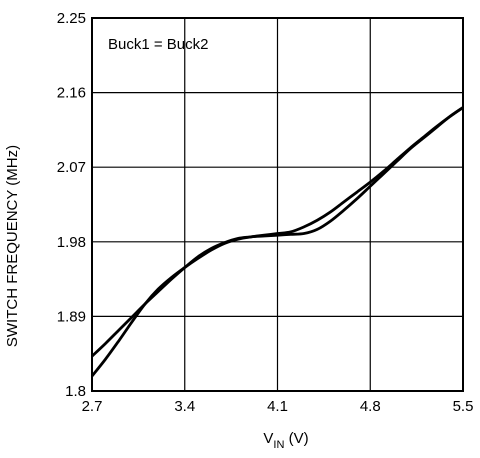  I want to click on x-tick-label: 5.5, so click(463, 406).